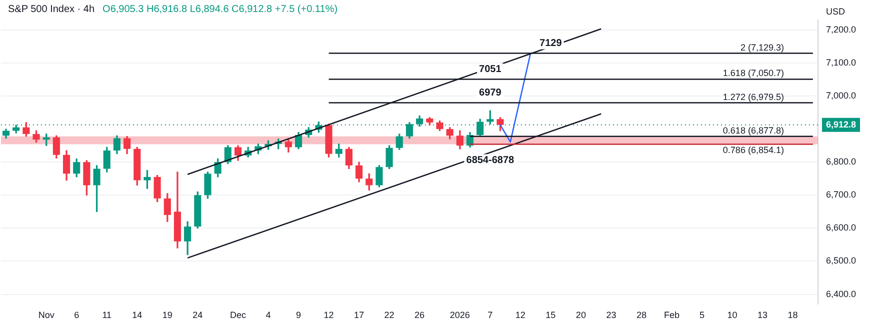  I want to click on annotation: 6854-6878, so click(490, 160).